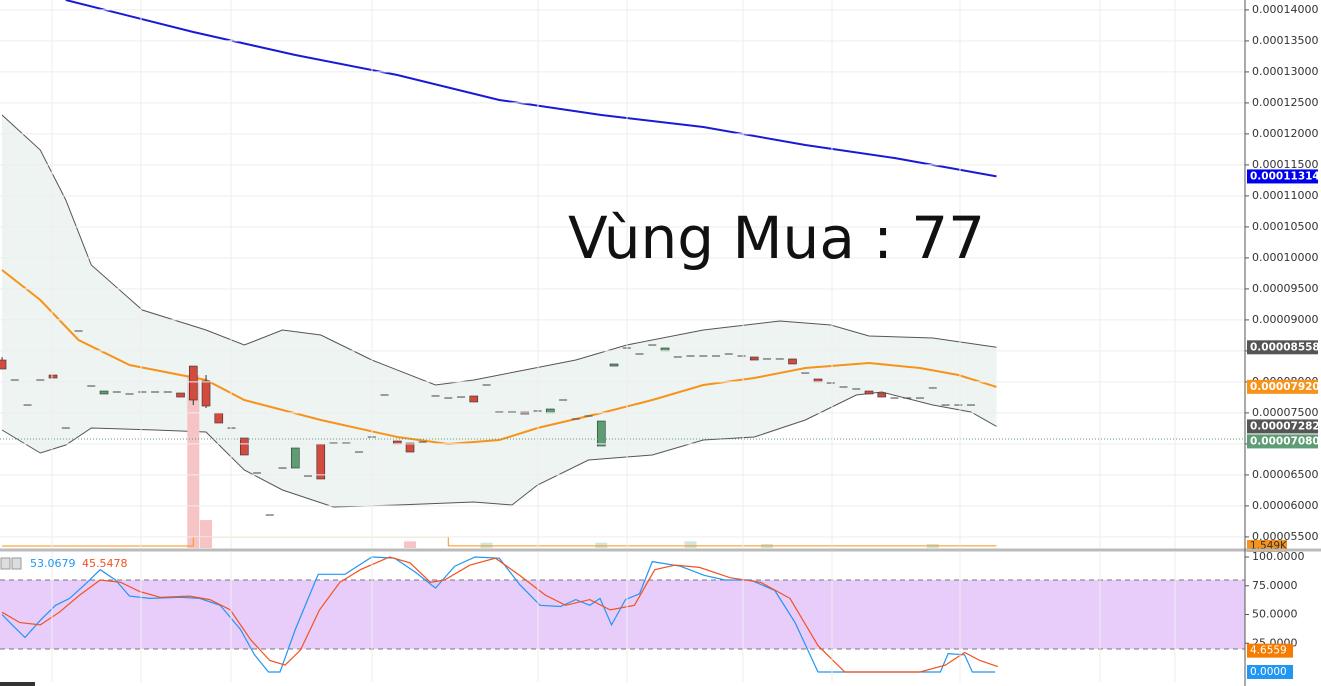 Image resolution: width=1321 pixels, height=686 pixels. I want to click on y-tick-label: 0.00011000, so click(1285, 195).